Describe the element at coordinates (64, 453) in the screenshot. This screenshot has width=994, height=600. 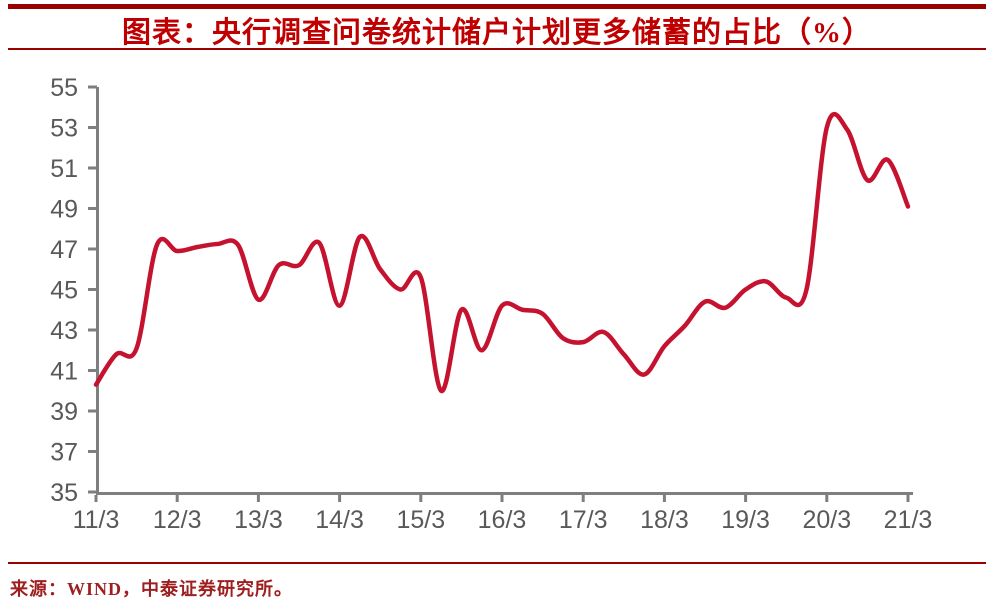
I see `y-tick-label: 37` at that location.